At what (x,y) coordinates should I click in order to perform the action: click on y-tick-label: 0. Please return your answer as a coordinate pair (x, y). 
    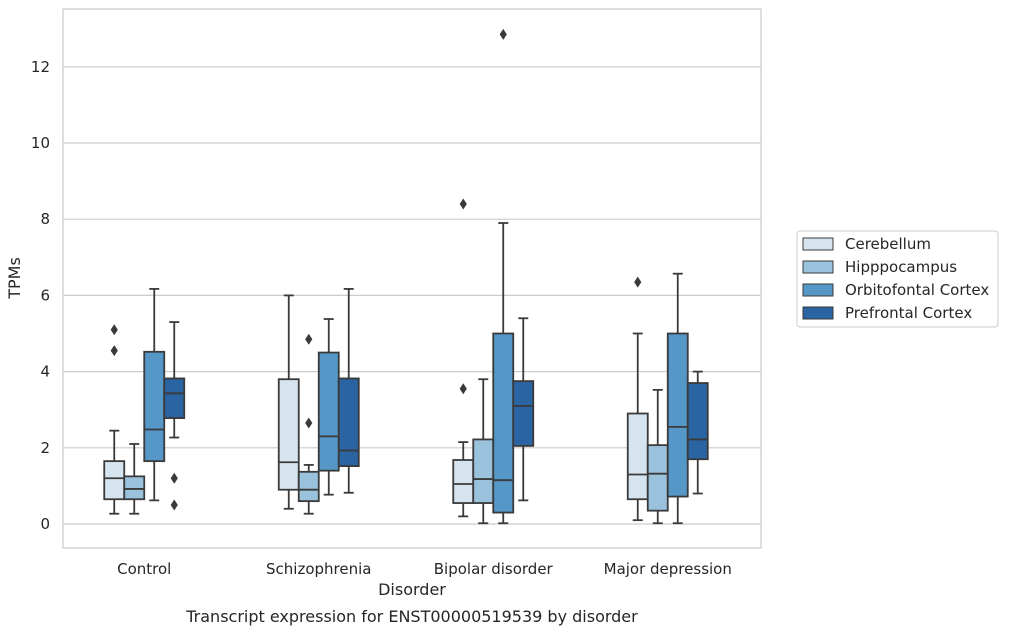
    Looking at the image, I should click on (45, 524).